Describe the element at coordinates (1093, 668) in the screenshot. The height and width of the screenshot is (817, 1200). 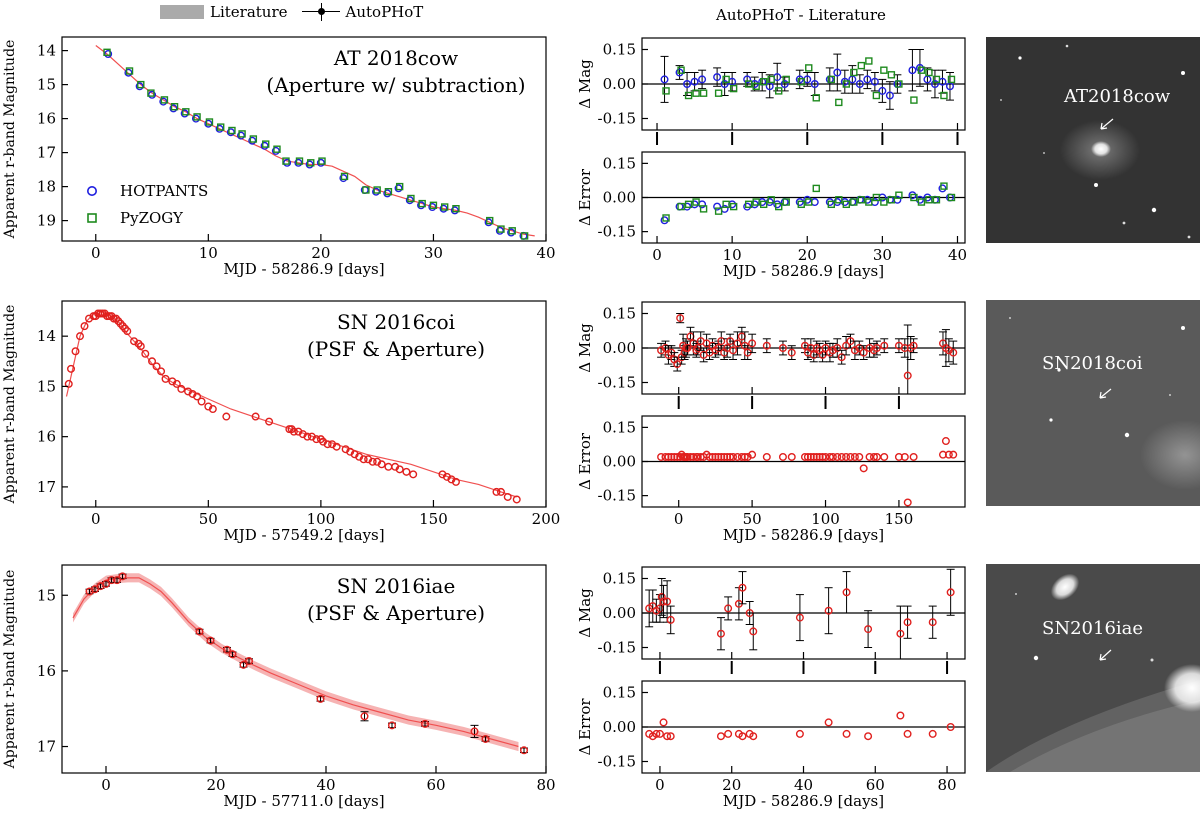
I see `cutout-image-sn2016iae: SN2016iae` at that location.